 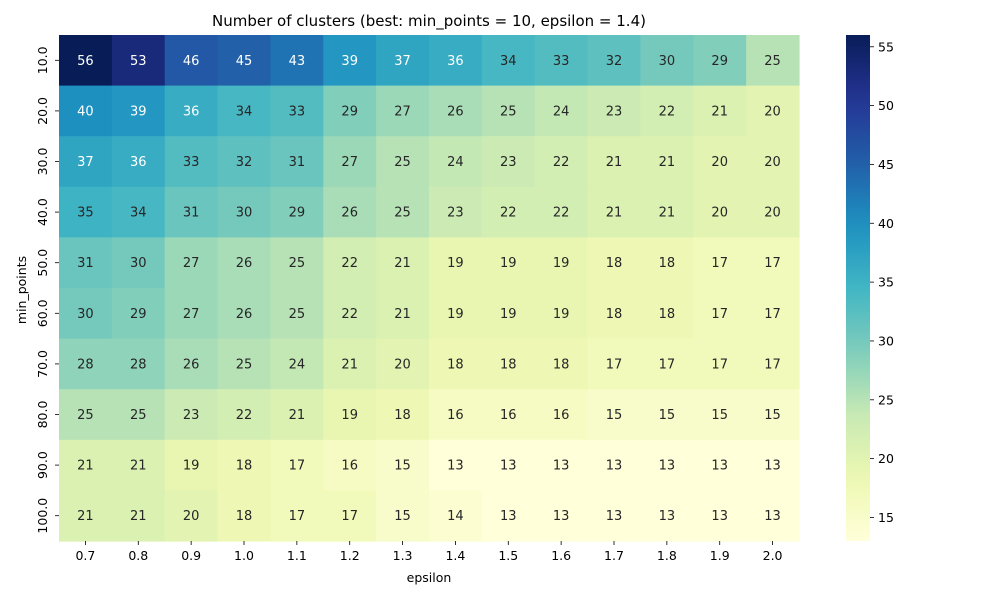 I want to click on x-tick-label: 1.1, so click(x=297, y=555).